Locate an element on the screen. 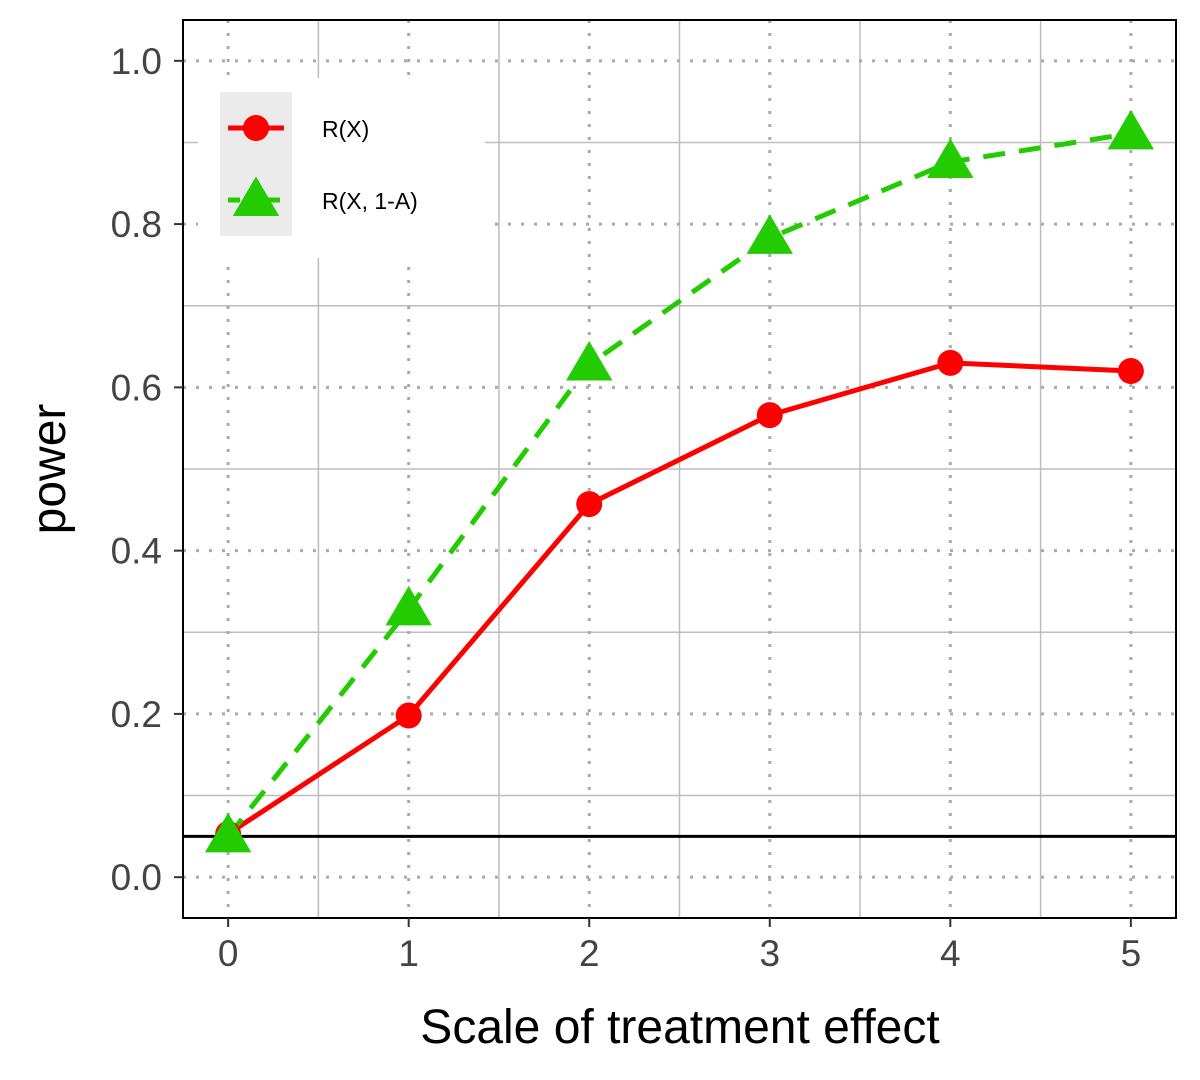 The width and height of the screenshot is (1200, 1080). legend: R(X) R(X, 1-A) is located at coordinates (341, 168).